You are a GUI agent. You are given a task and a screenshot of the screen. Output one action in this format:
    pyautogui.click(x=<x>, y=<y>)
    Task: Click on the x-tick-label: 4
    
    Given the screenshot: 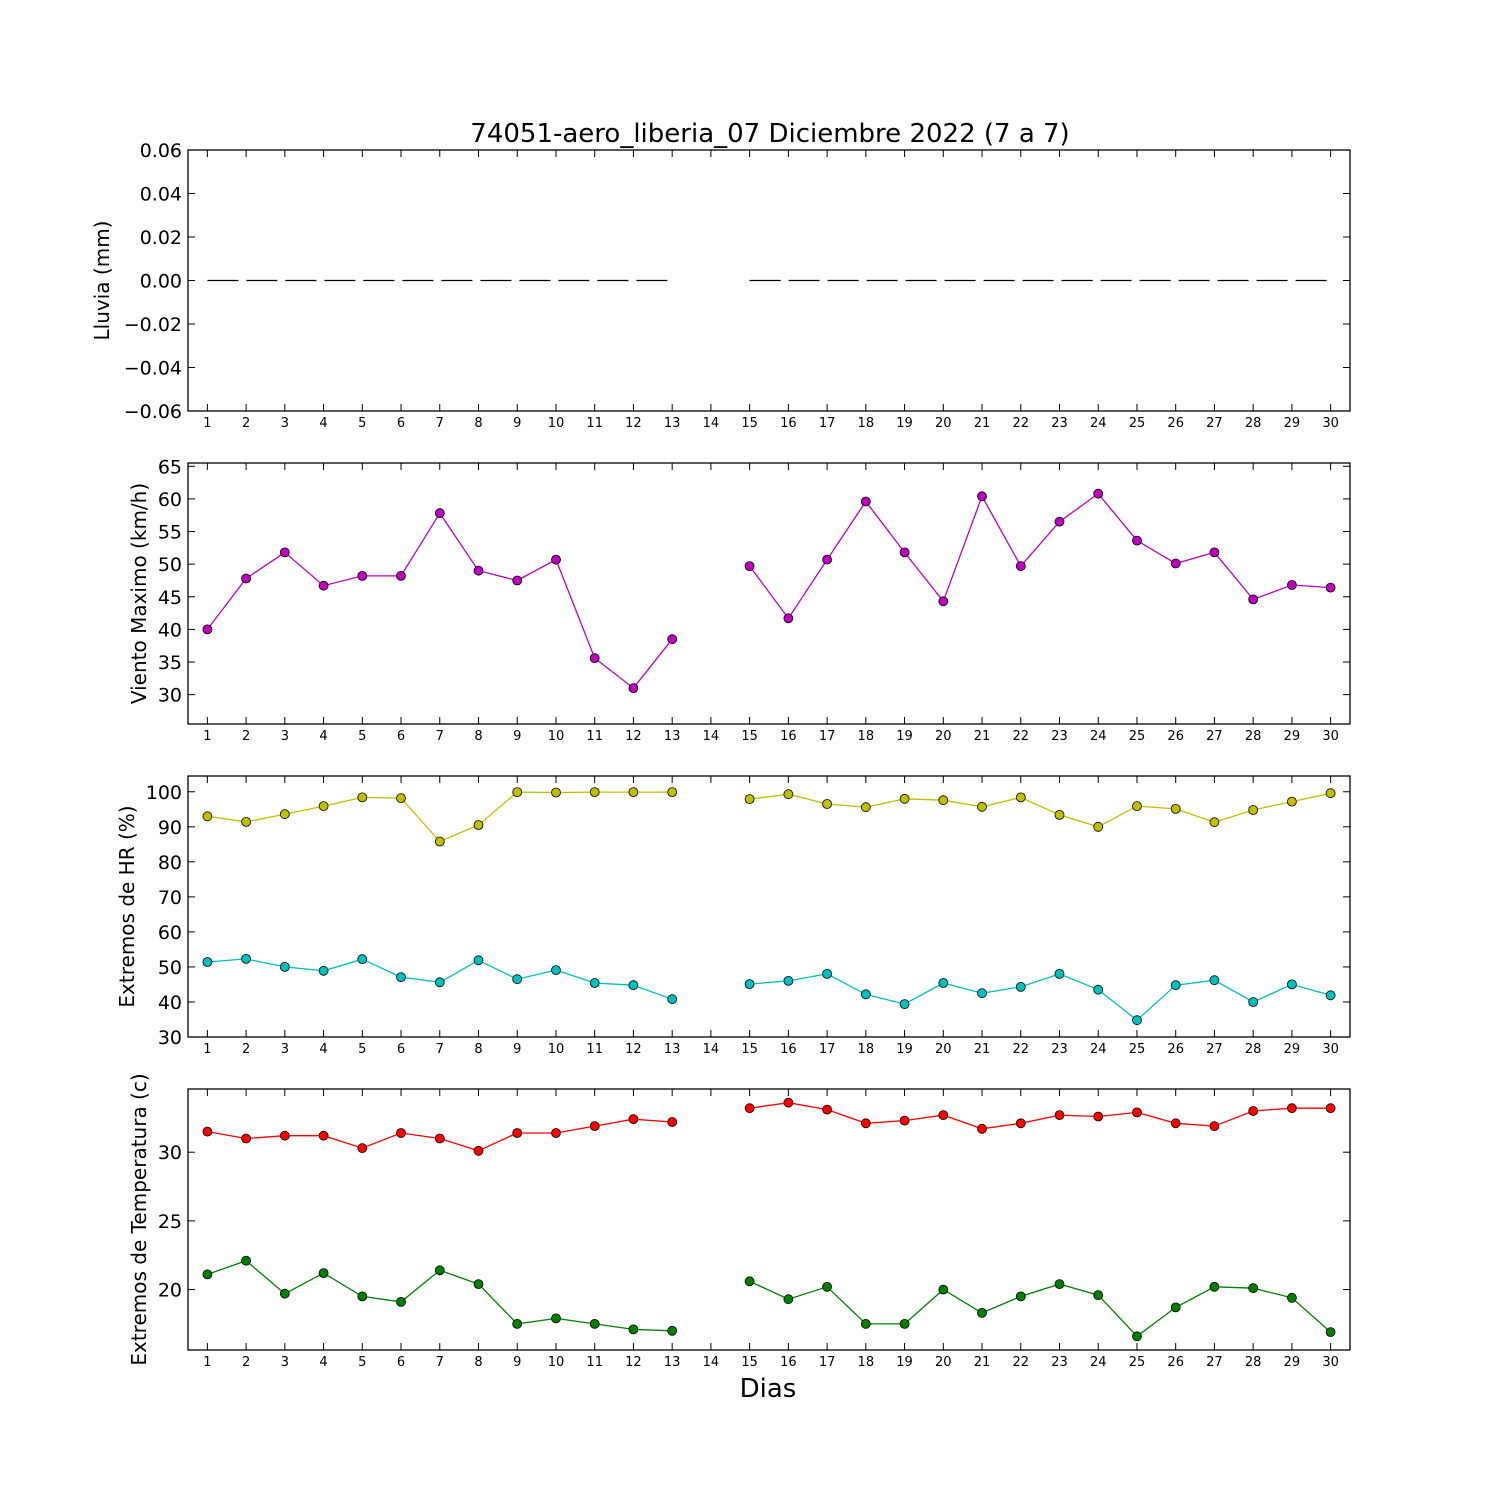 What is the action you would take?
    pyautogui.click(x=323, y=736)
    